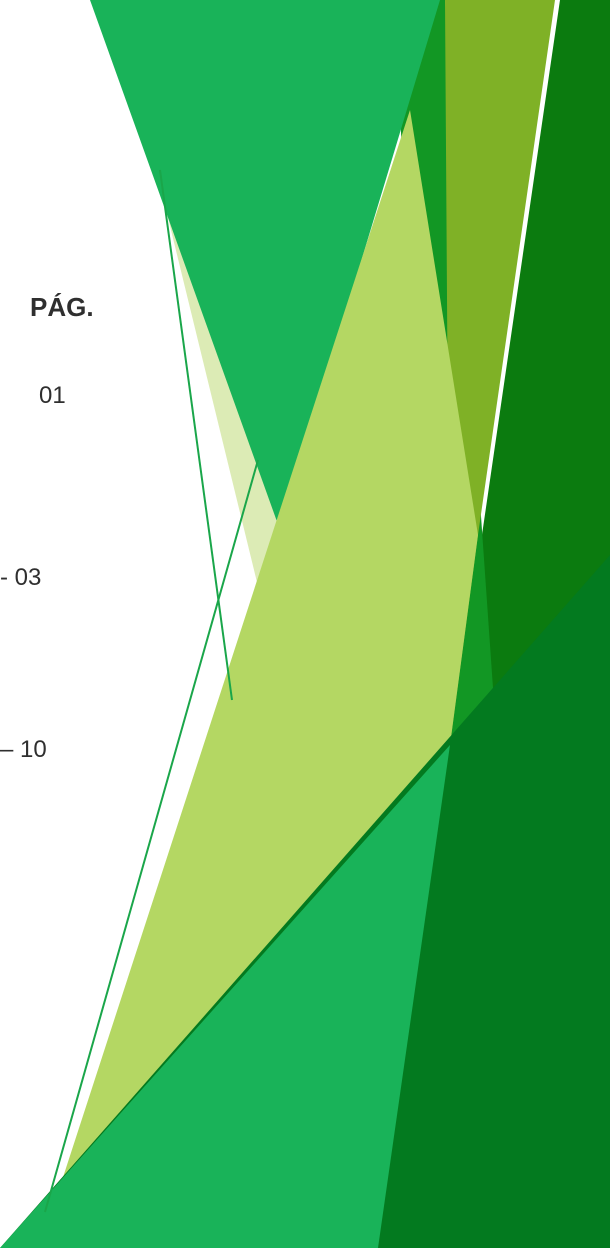  I want to click on toc-page-number: 01, so click(52, 395).